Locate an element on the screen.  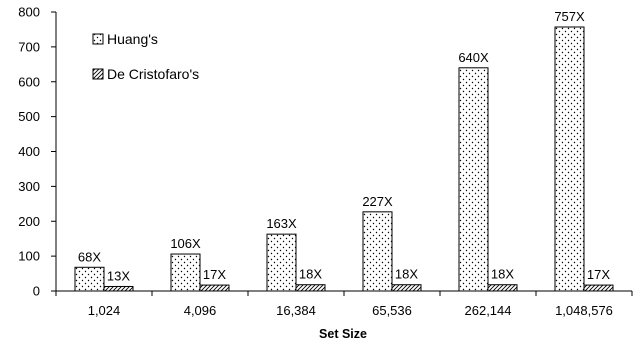
legend-swatch-huangs is located at coordinates (98, 39).